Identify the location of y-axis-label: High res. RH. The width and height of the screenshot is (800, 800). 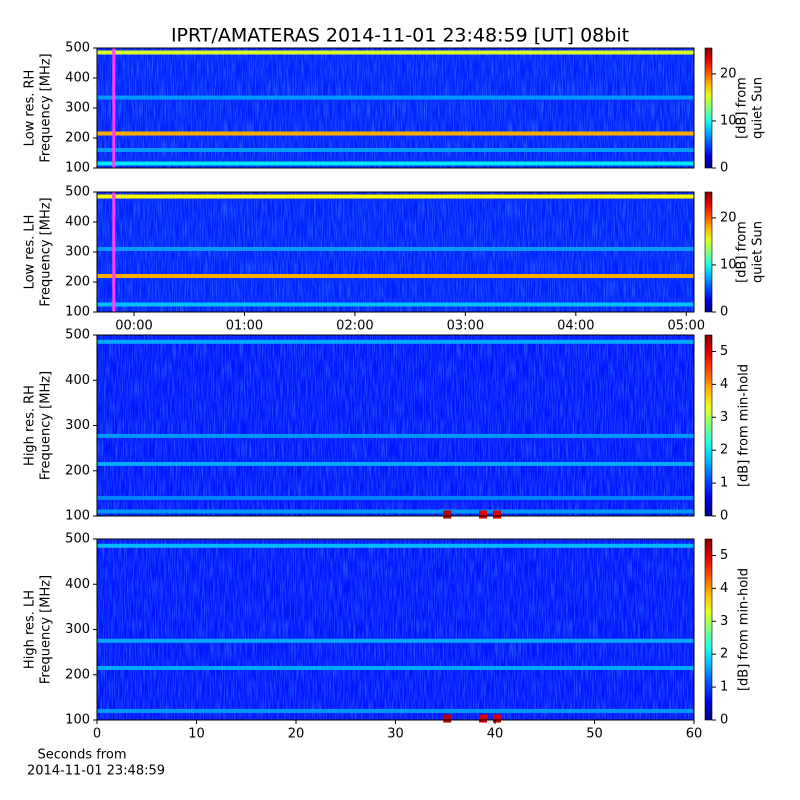
(30, 425).